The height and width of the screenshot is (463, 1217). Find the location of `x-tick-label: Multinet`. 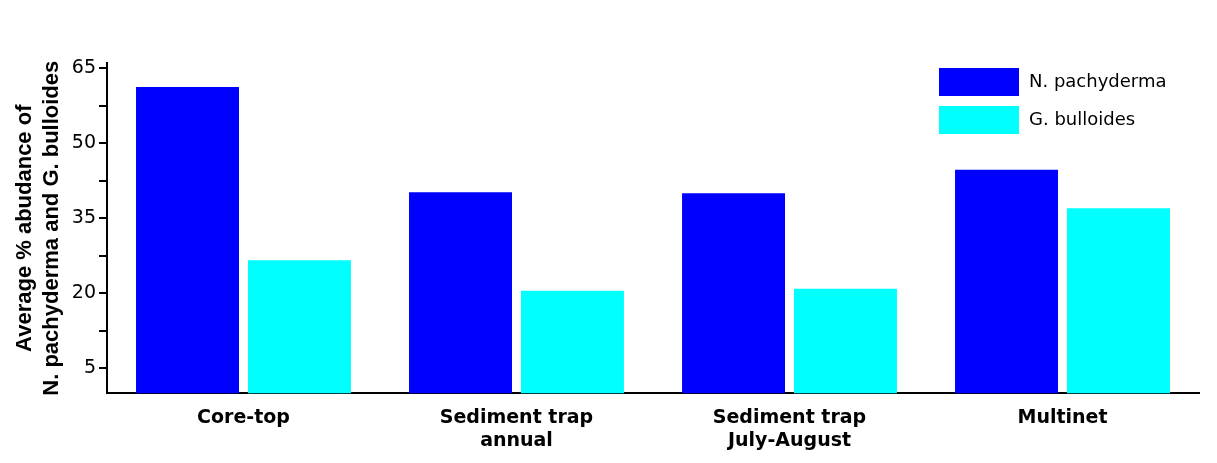

x-tick-label: Multinet is located at coordinates (1062, 415).